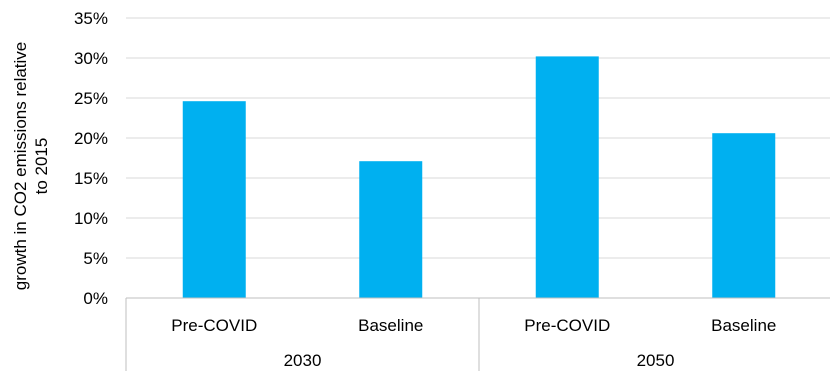 This screenshot has width=830, height=371. Describe the element at coordinates (31, 166) in the screenshot. I see `y-axis-title: growth in CO2 emissions relative to 2015` at that location.